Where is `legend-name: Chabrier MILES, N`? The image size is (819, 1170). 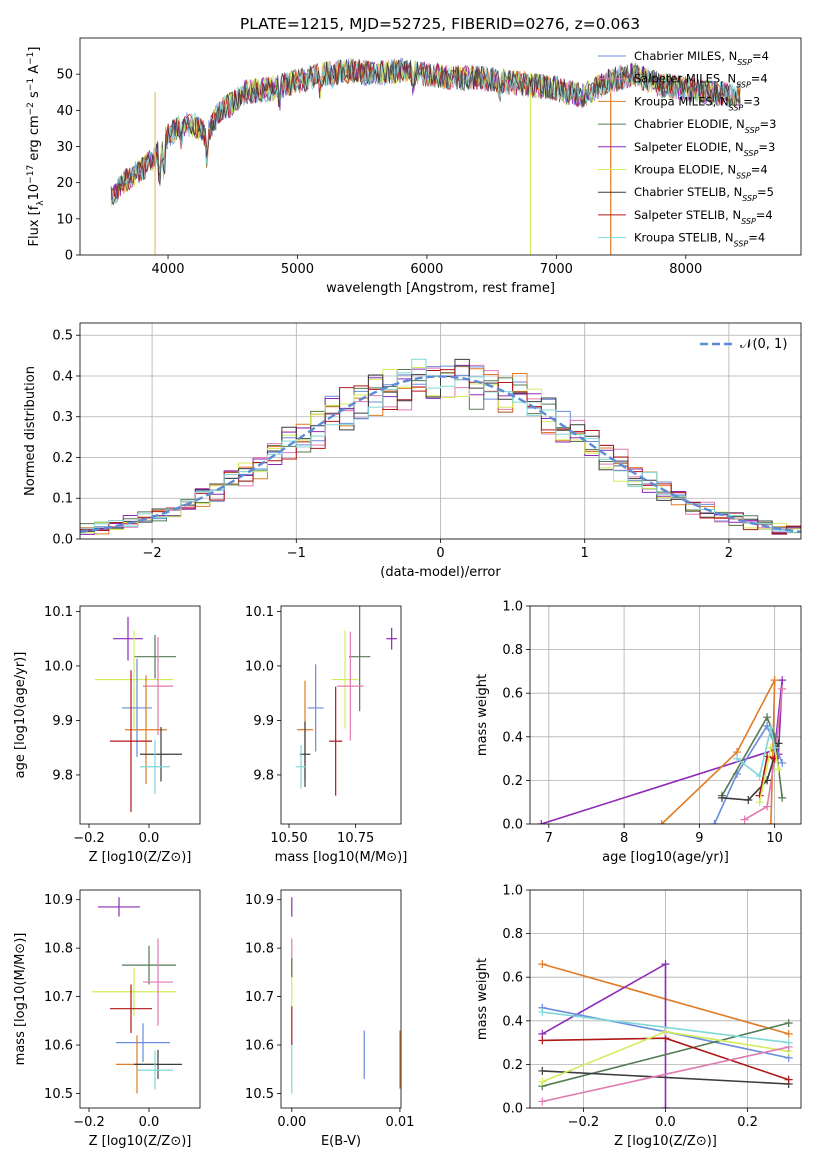 legend-name: Chabrier MILES, N is located at coordinates (685, 56).